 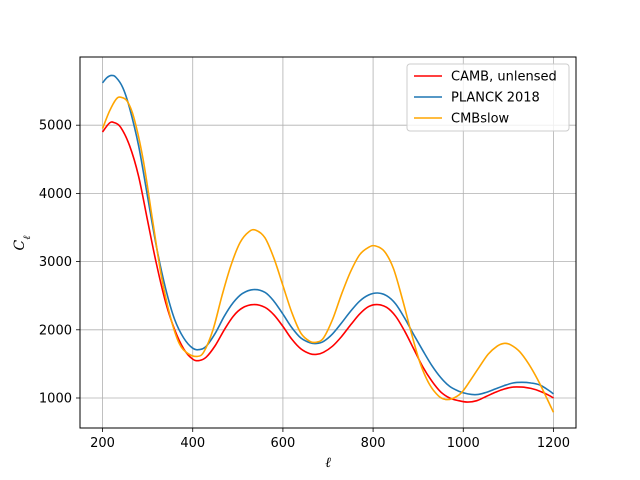 What do you see at coordinates (330, 439) in the screenshot?
I see `x-axis-ticks: 200 400 600 800 1000 1200` at bounding box center [330, 439].